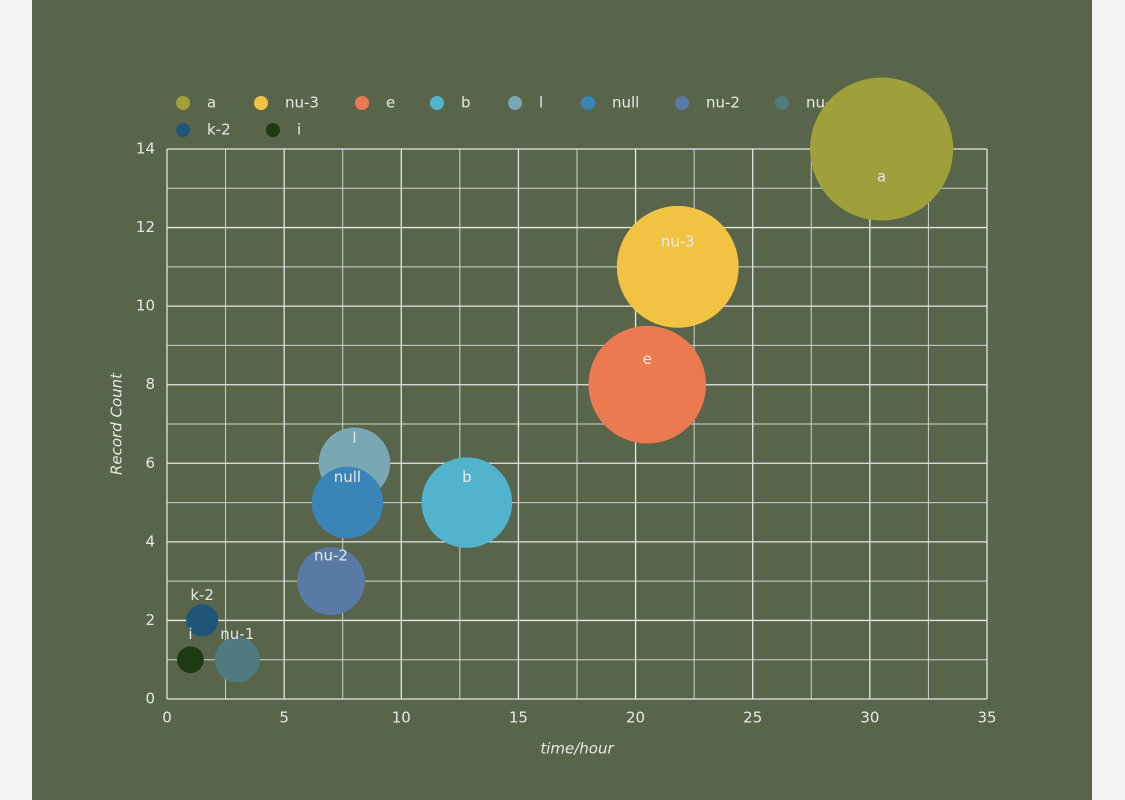 The width and height of the screenshot is (1125, 800). I want to click on y-tick-label: 8, so click(150, 384).